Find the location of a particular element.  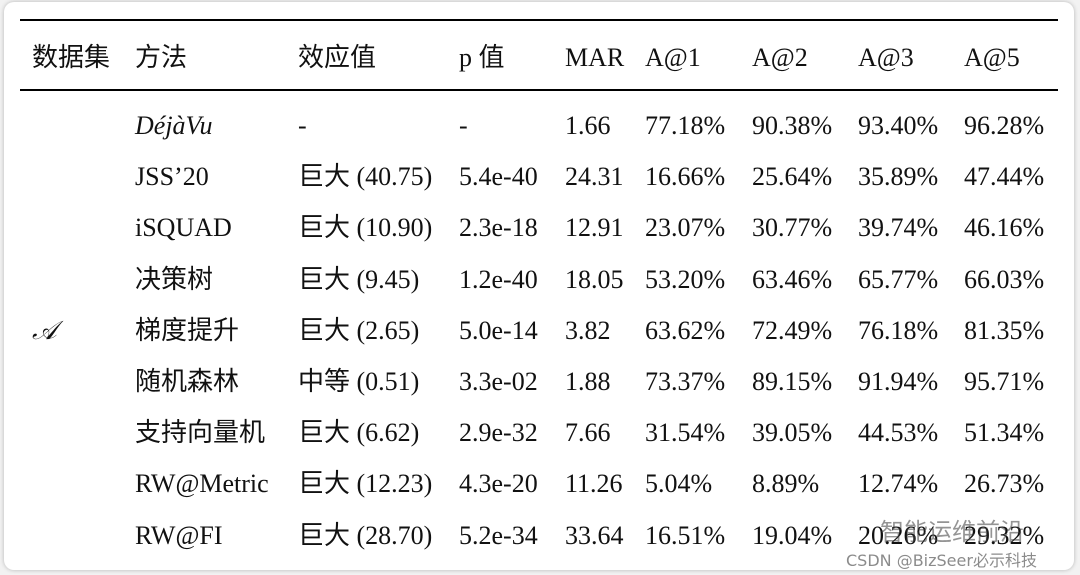

header-cell: p 值 is located at coordinates (482, 57).